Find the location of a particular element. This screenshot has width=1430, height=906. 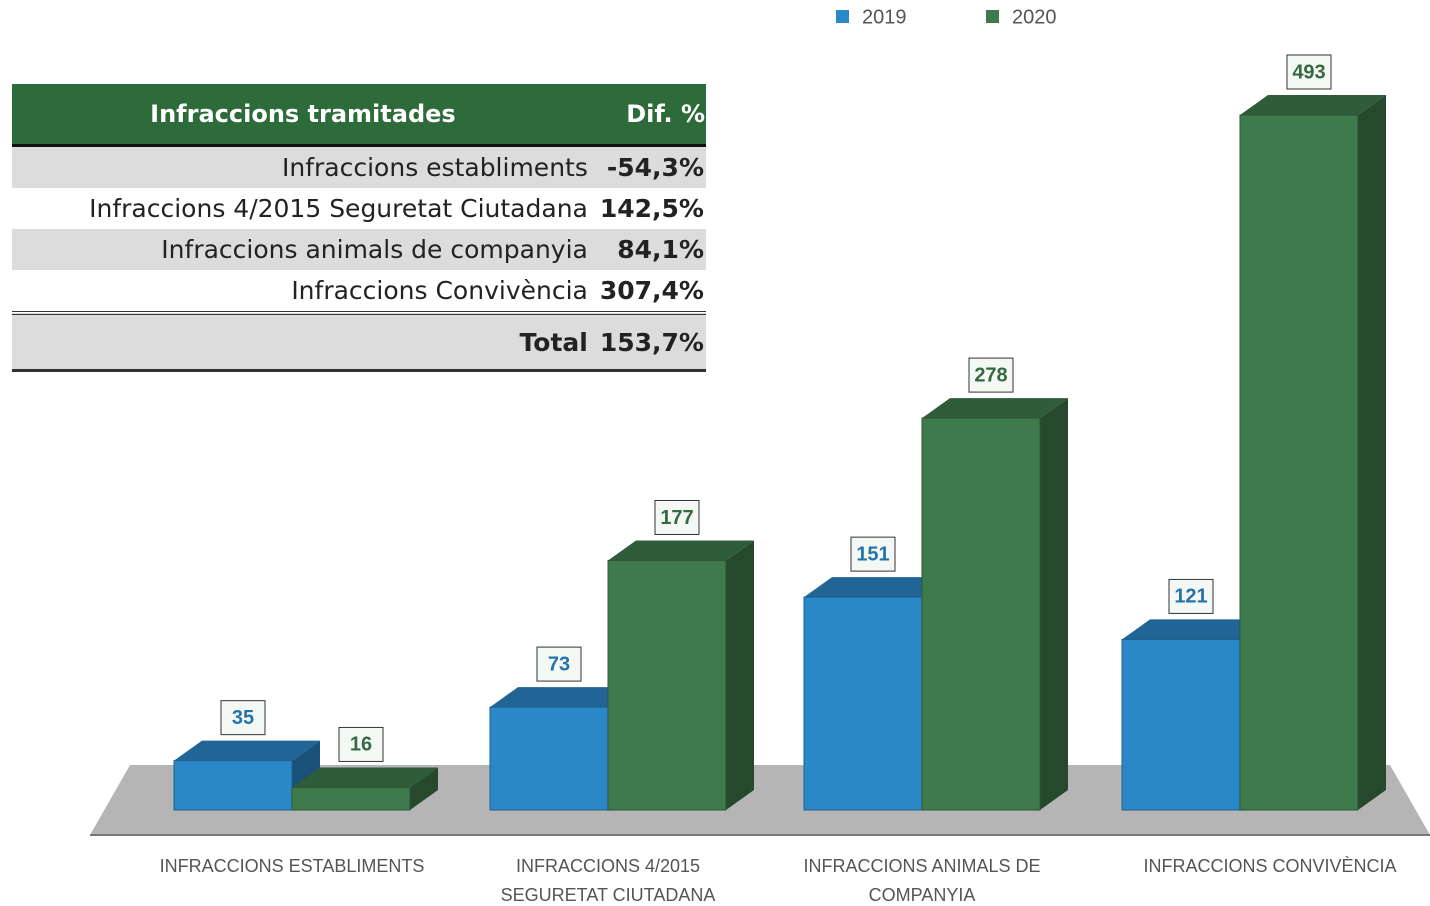

row-label: Infraccions establiments is located at coordinates (303, 166).